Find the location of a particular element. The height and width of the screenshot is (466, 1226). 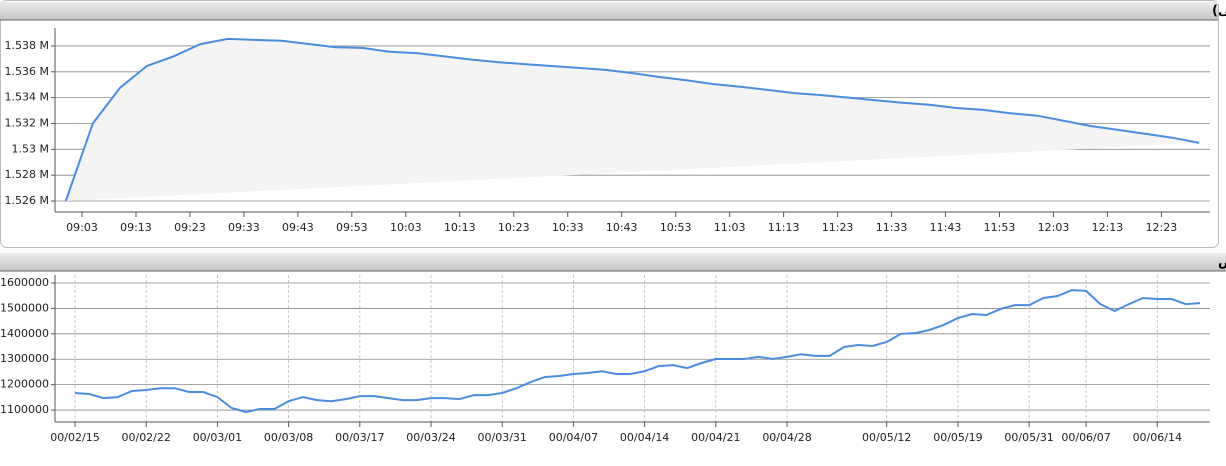

y-tick-label: 1200000 is located at coordinates (24, 384).